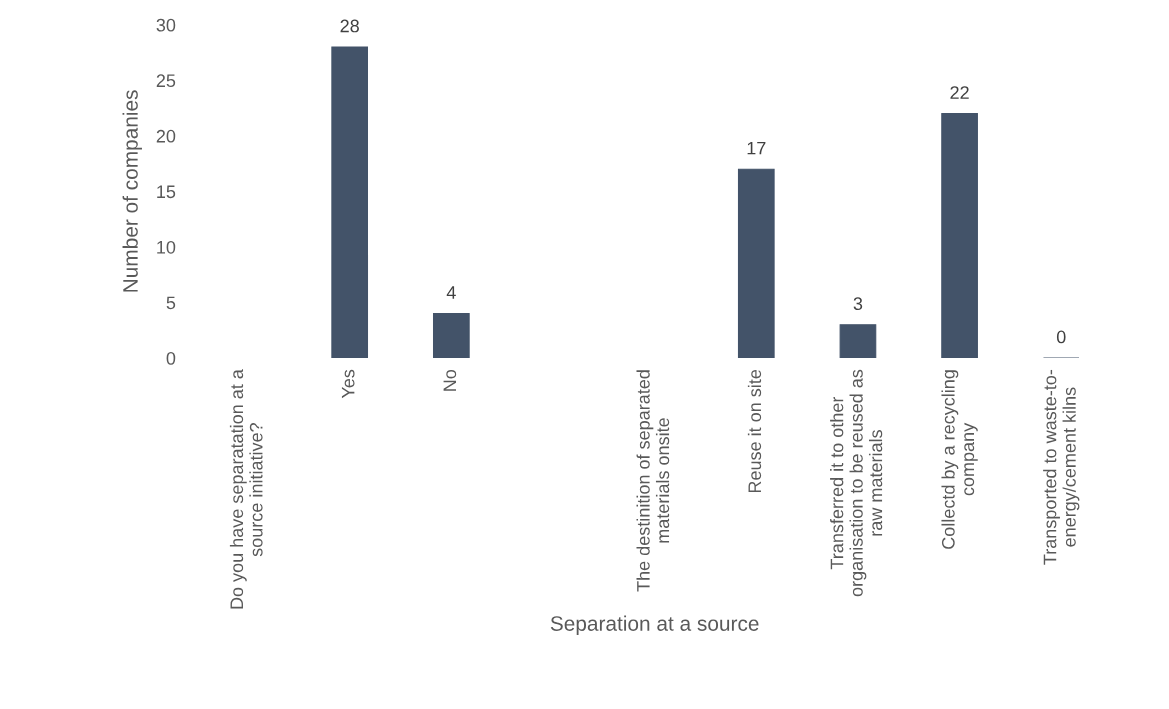 This screenshot has width=1169, height=709. What do you see at coordinates (1061, 337) in the screenshot?
I see `data-label: 0` at bounding box center [1061, 337].